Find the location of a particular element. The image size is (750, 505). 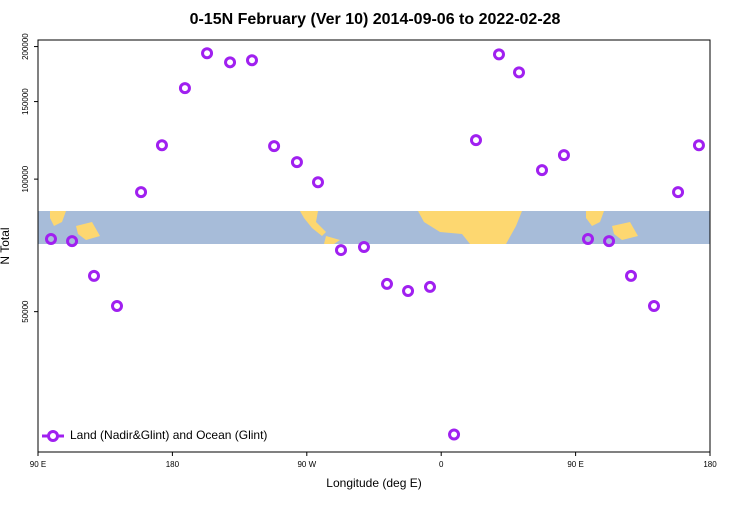

y-tick-label: 150000 is located at coordinates (25, 101).